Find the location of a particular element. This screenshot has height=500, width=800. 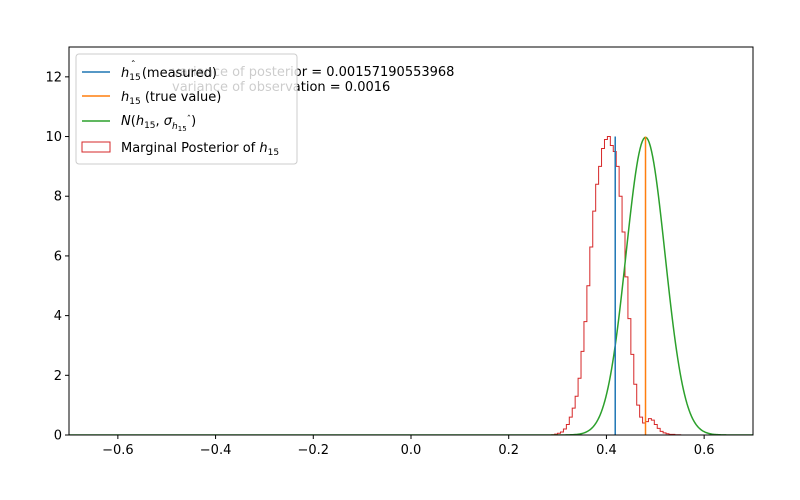

legend-sub-measured: 15 is located at coordinates (134, 78).